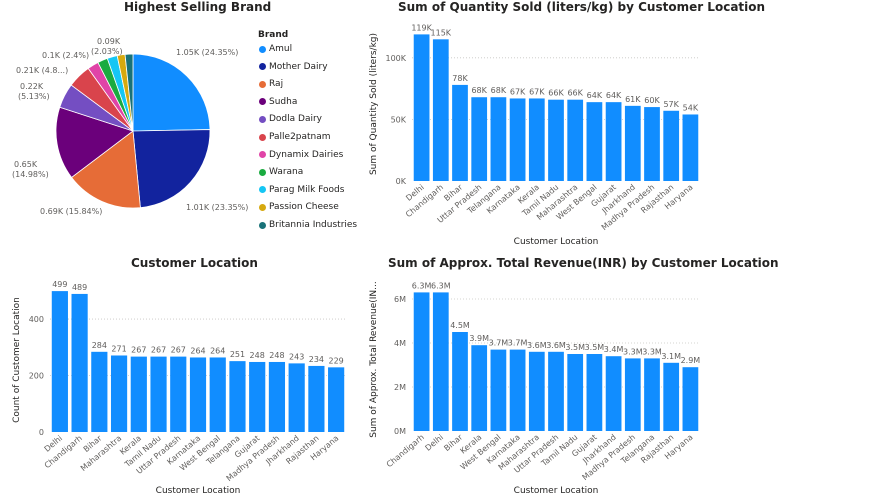 The image size is (887, 499). Describe the element at coordinates (207, 52) in the screenshot. I see `pie-data-label: 1.05K (24.35%)` at that location.